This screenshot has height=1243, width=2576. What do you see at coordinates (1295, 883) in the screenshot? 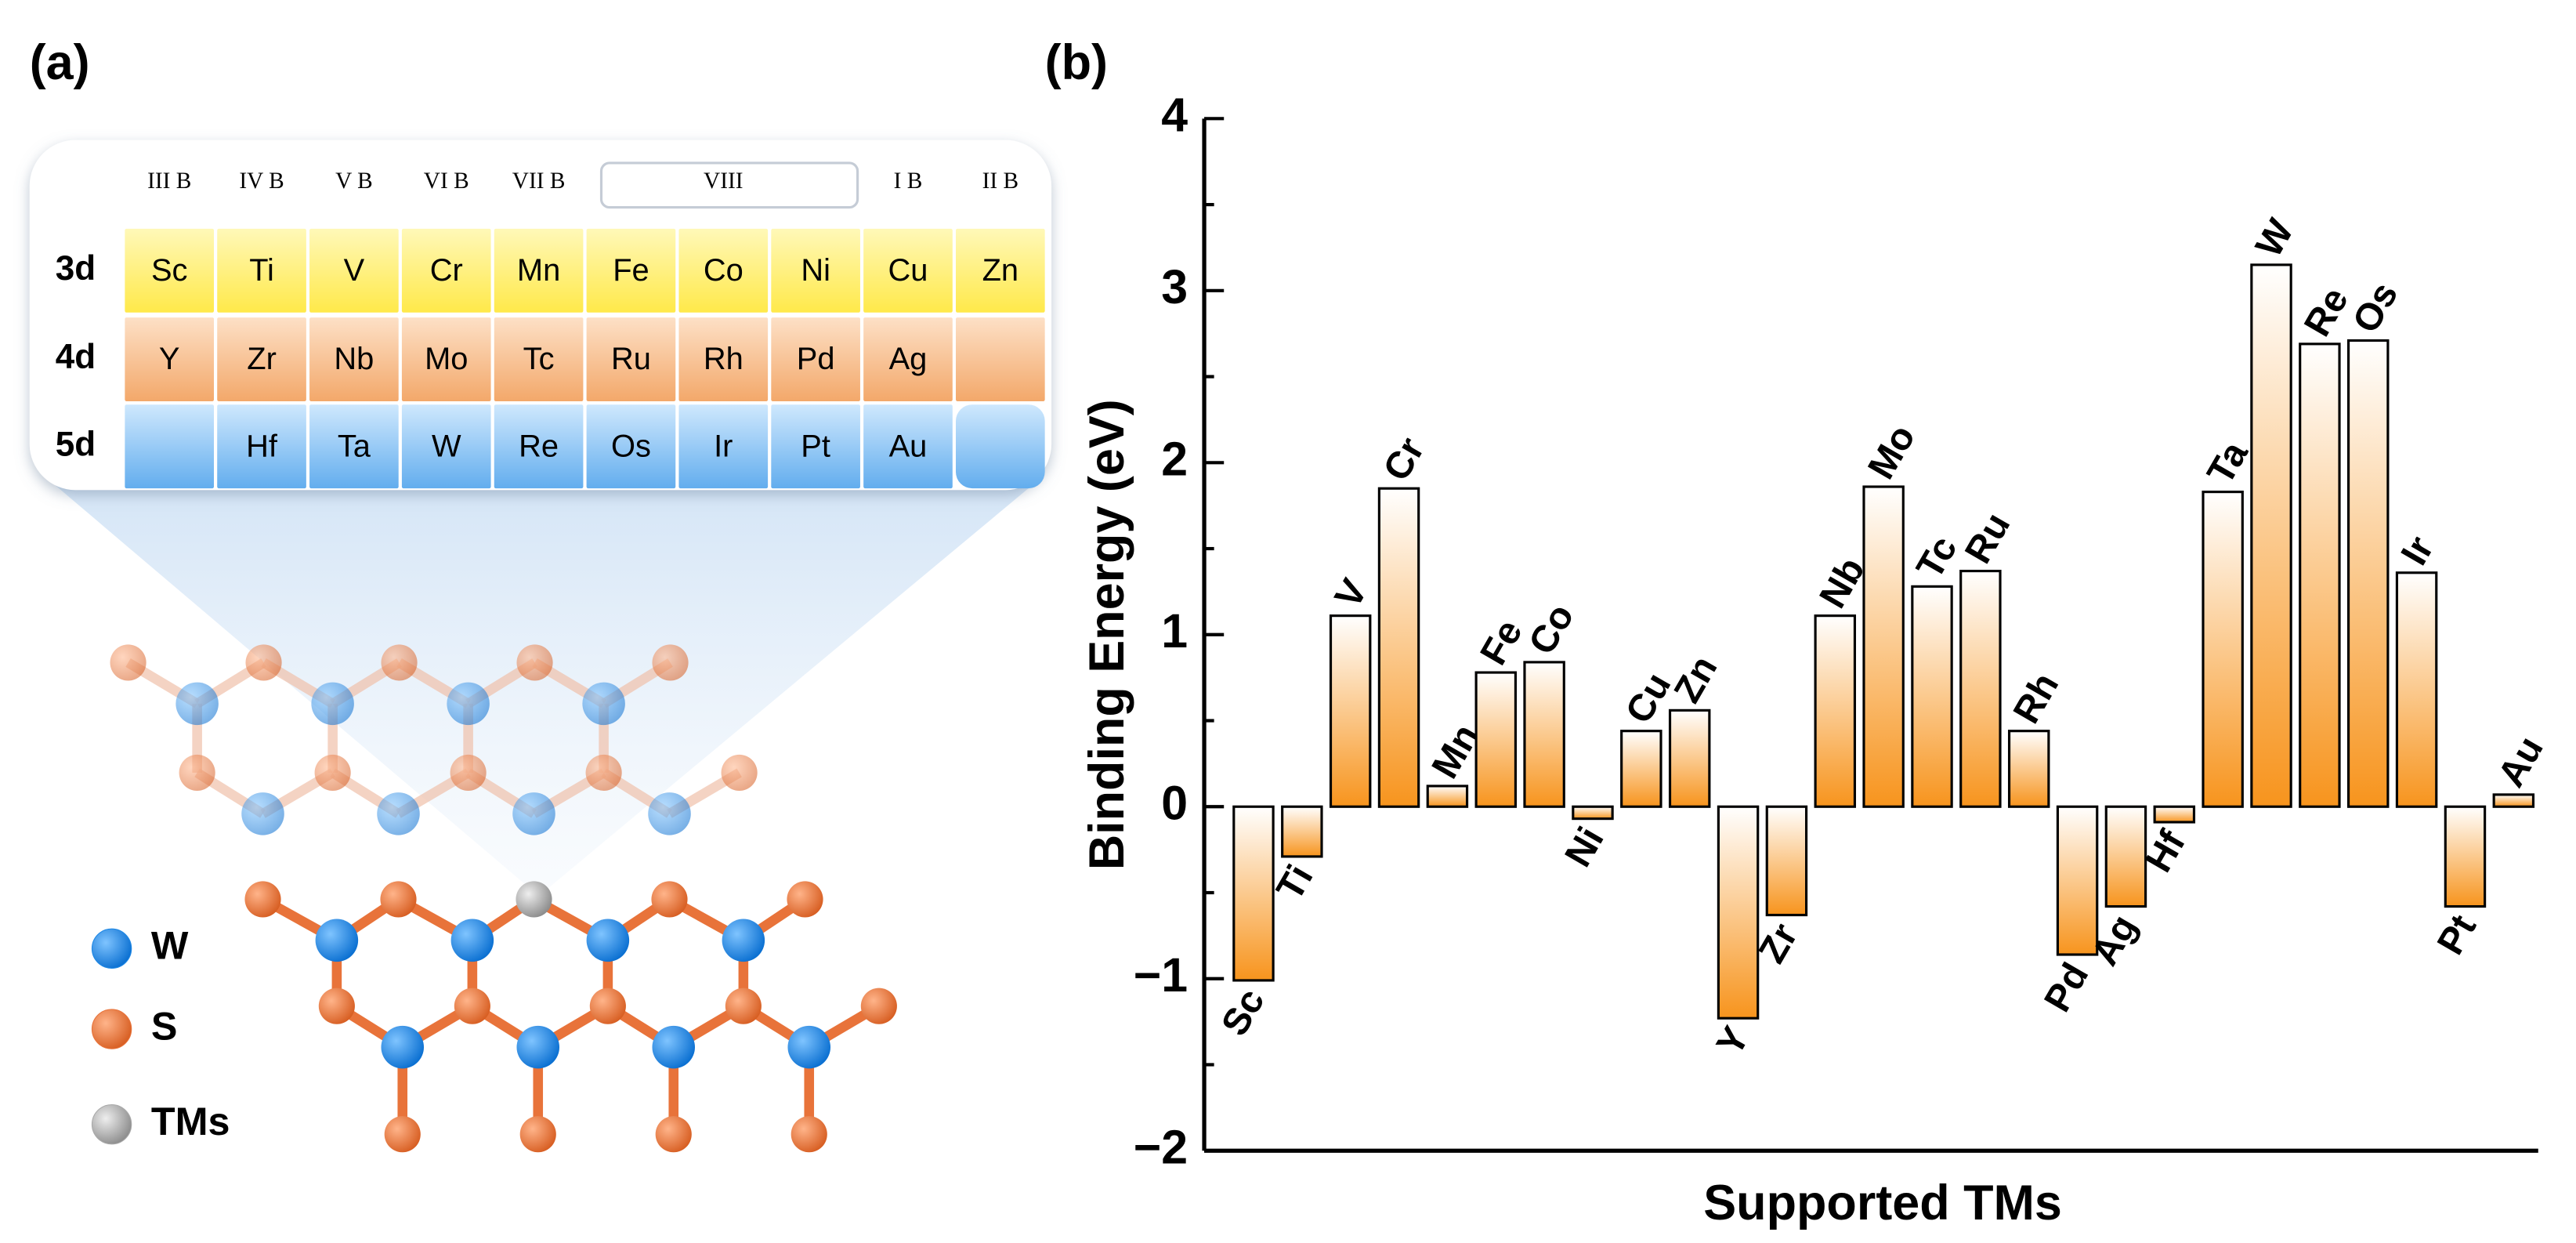
I see `bar-label: Ti` at bounding box center [1295, 883].